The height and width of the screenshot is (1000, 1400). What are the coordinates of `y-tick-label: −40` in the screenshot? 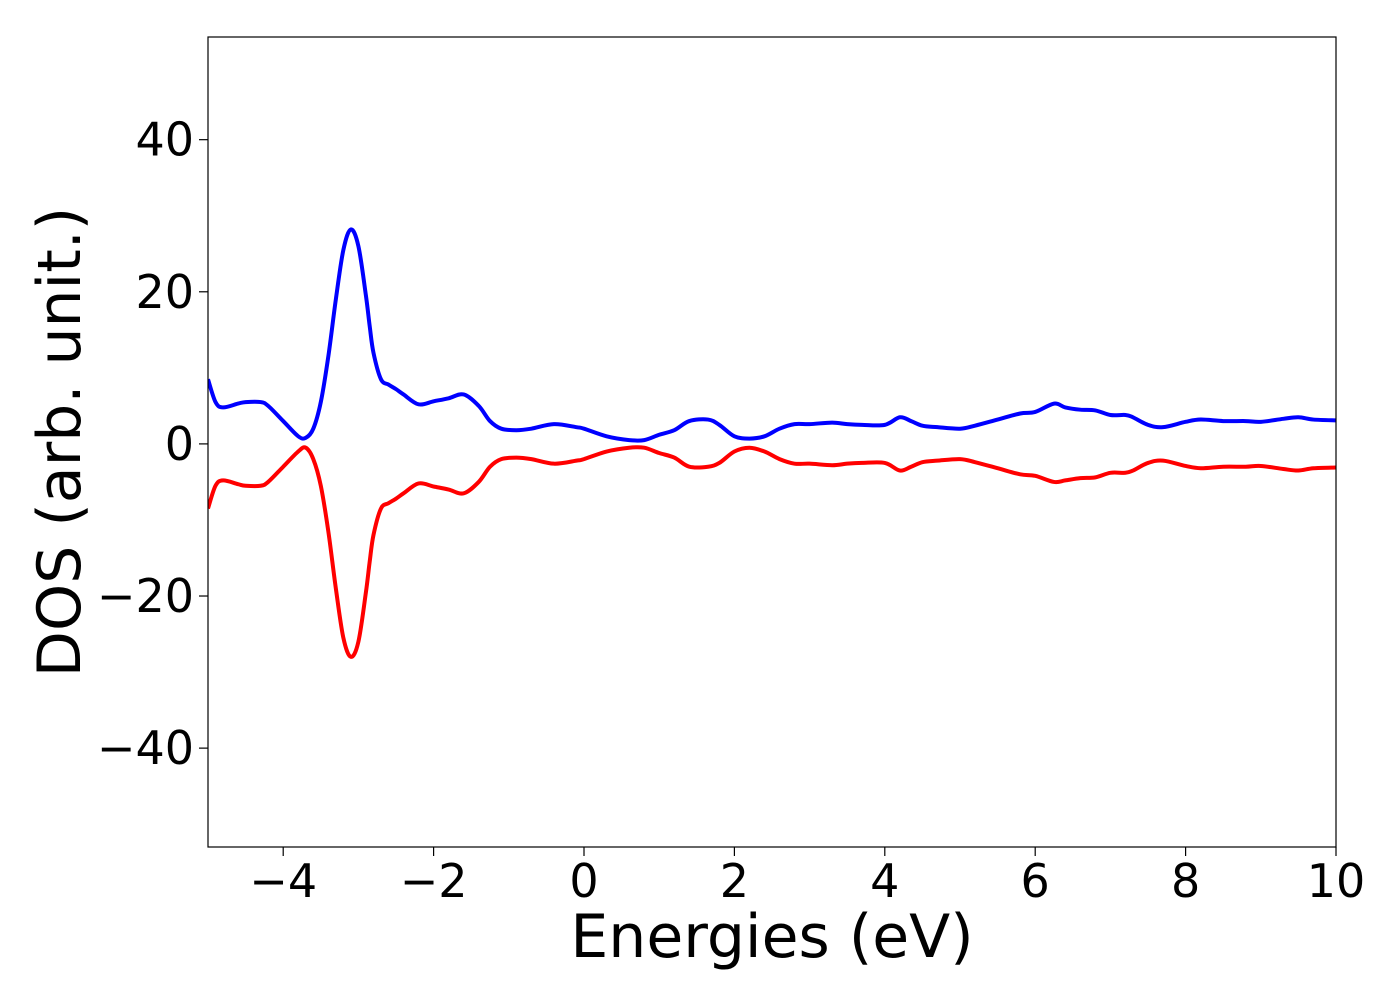 It's located at (145, 748).